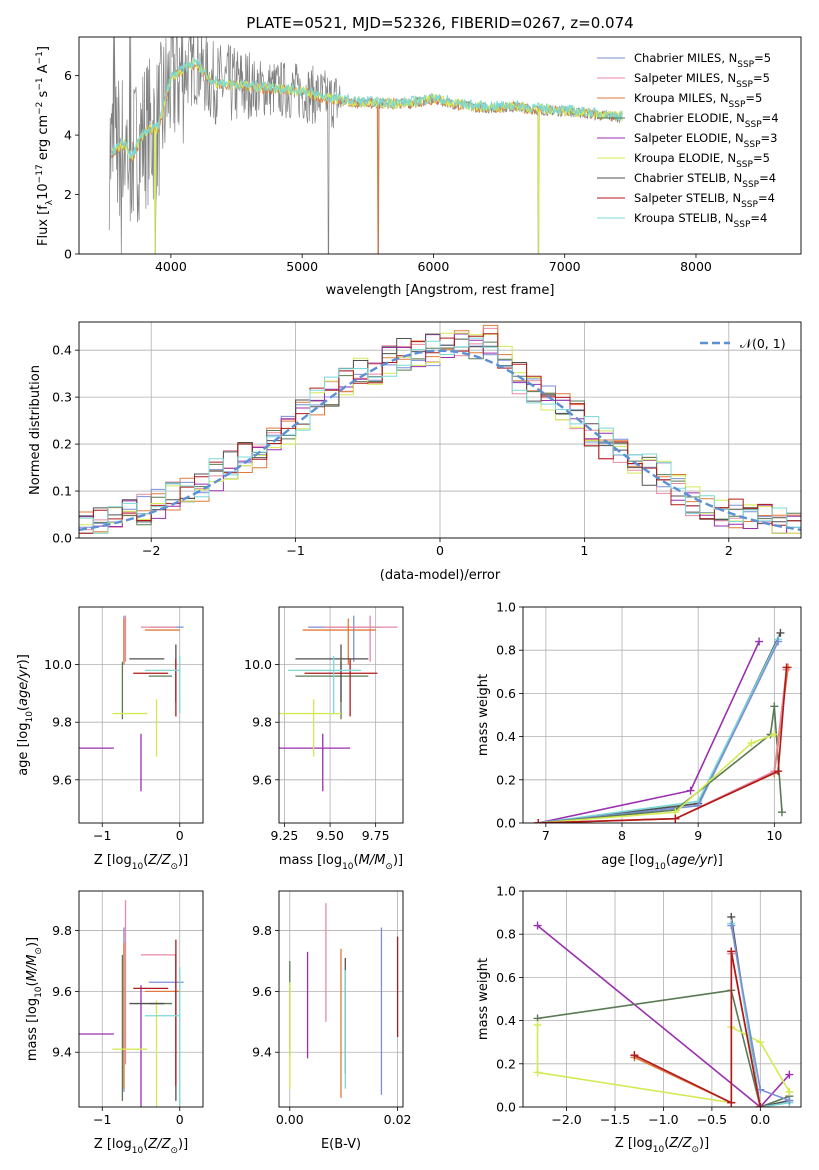 This screenshot has height=1170, width=819. I want to click on residuals-ytick-label: 0.2, so click(62, 444).